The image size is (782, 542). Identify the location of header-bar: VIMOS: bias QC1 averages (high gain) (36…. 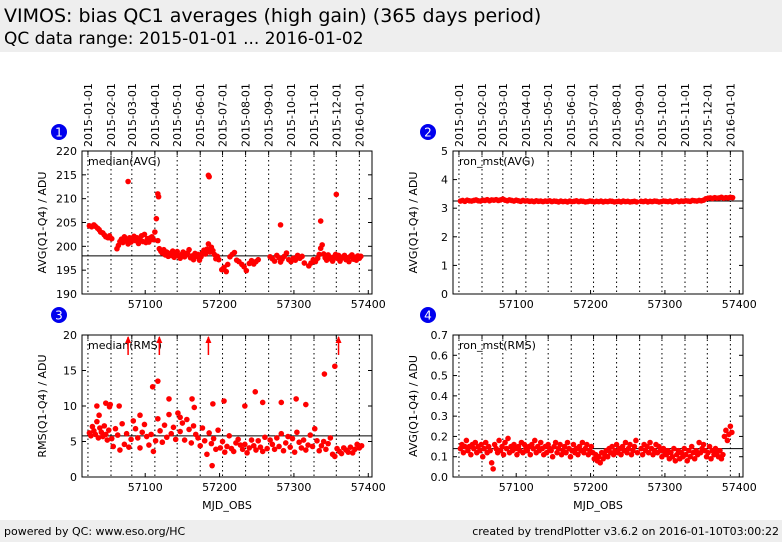
(391, 26).